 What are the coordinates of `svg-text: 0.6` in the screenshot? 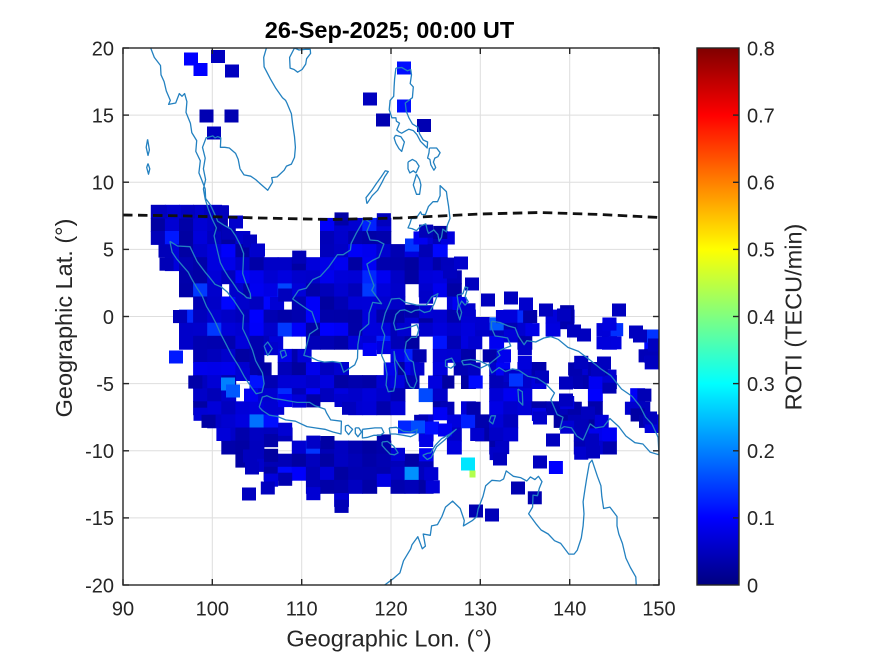 It's located at (761, 184).